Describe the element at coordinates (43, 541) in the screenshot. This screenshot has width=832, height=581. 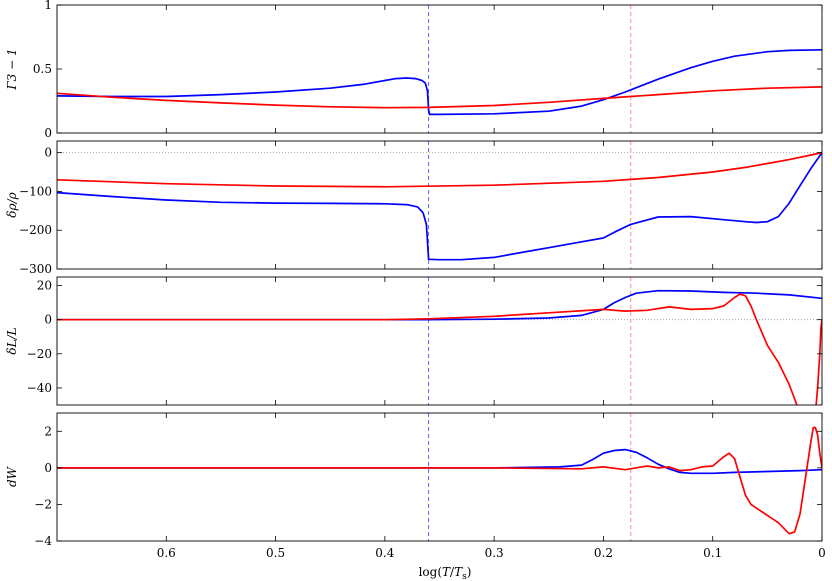
I see `y-tick-label: −4` at that location.